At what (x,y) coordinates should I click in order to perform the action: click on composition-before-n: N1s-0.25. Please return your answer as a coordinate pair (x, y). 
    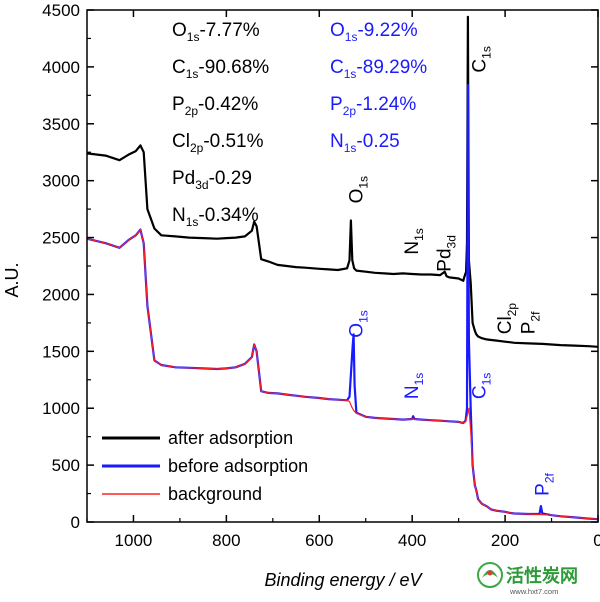
    Looking at the image, I should click on (365, 143).